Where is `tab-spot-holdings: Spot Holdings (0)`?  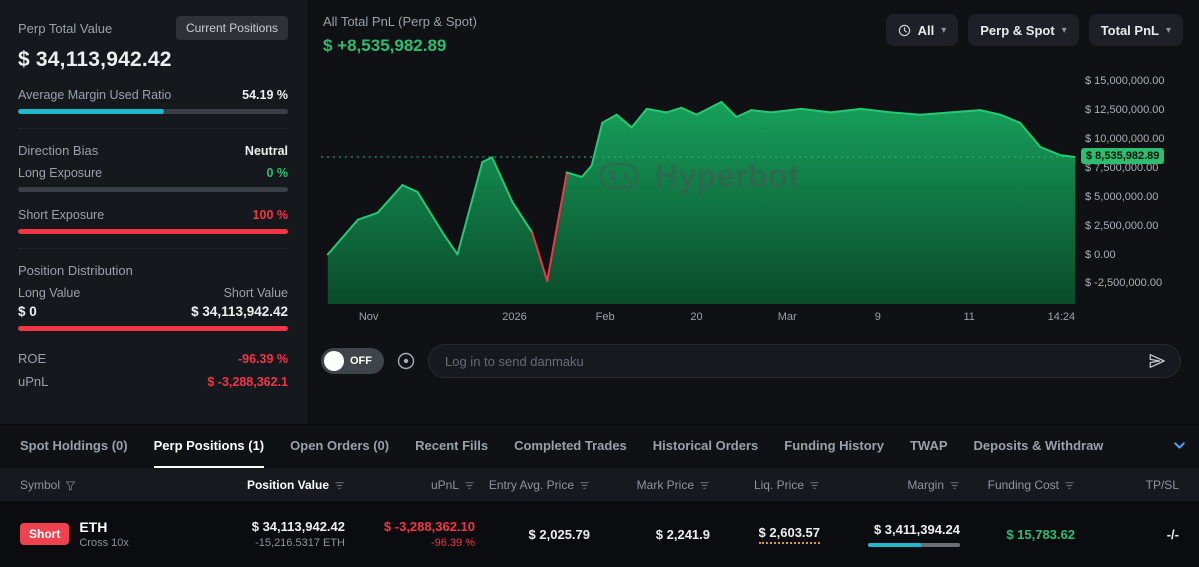
tab-spot-holdings: Spot Holdings (0) is located at coordinates (74, 445).